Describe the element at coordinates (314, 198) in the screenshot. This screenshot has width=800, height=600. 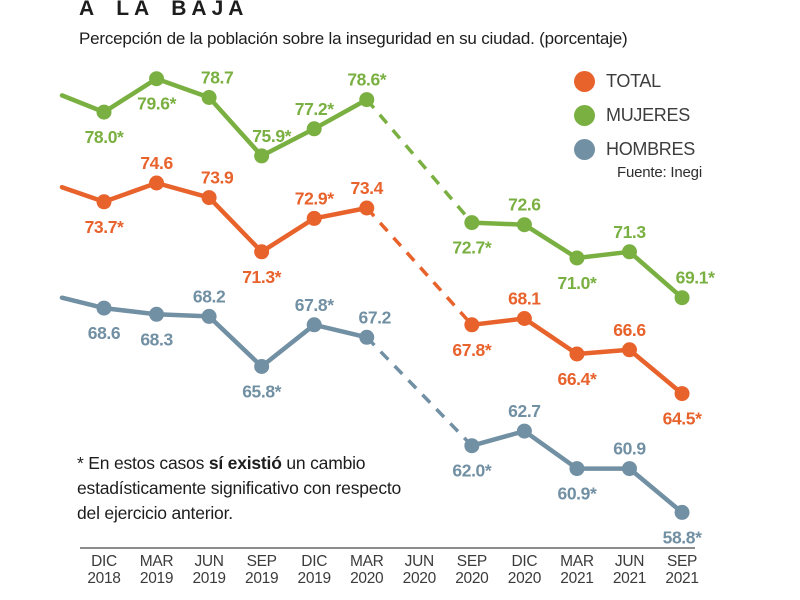
I see `data-point-label-total: 72.9*` at that location.